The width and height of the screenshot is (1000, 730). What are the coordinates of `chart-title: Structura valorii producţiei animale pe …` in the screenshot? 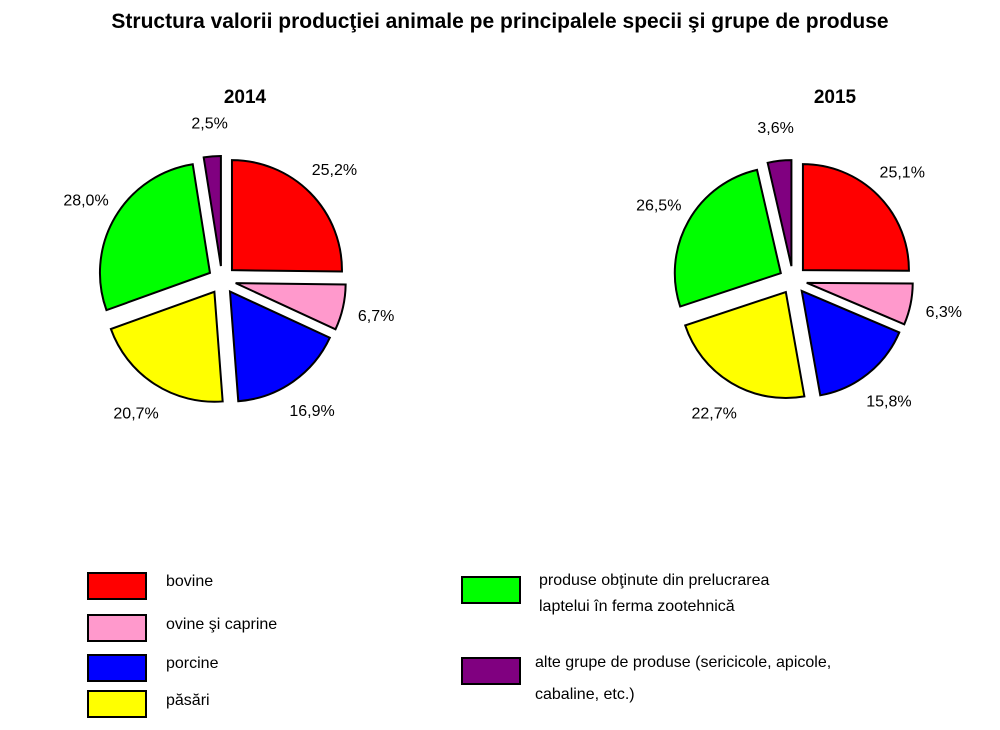 It's located at (500, 21).